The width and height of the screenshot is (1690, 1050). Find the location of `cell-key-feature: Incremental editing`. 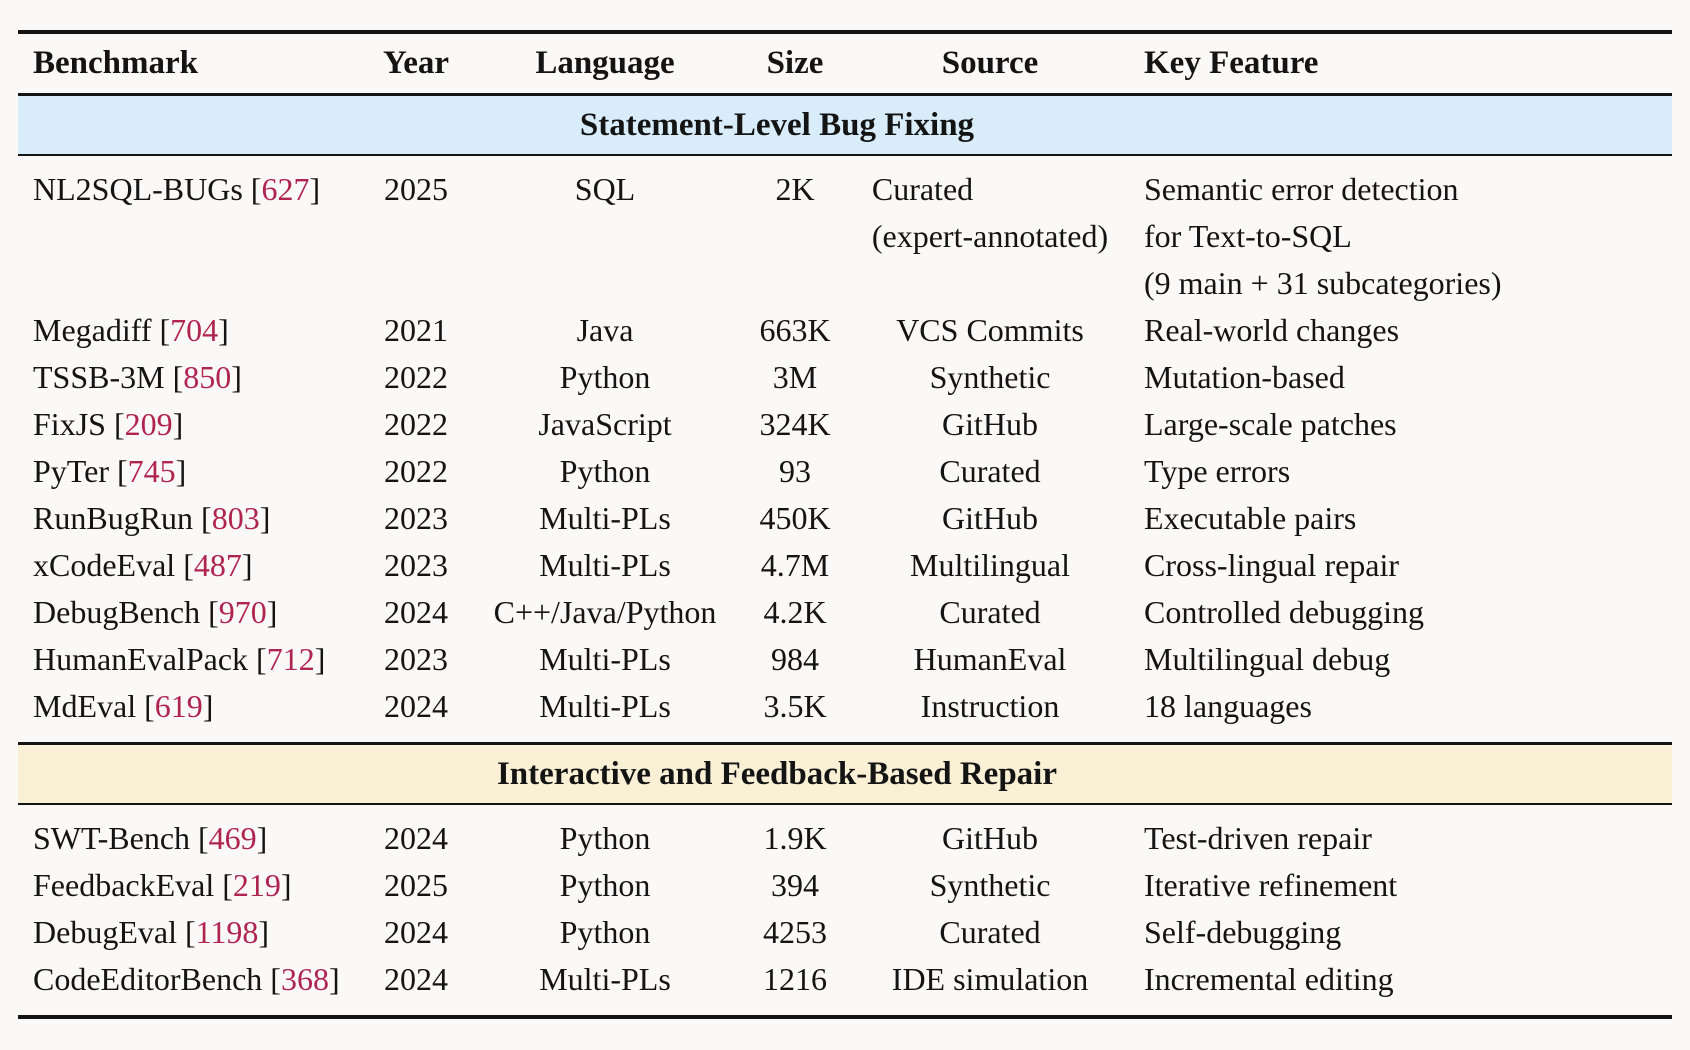

cell-key-feature: Incremental editing is located at coordinates (1400, 986).